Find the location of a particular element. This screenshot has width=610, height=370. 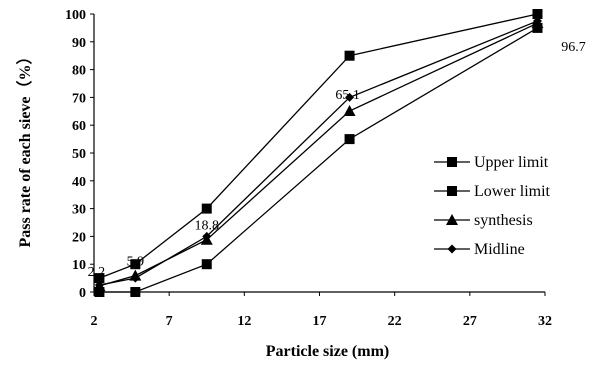

x-axis-title: Particle size (mm) is located at coordinates (327, 351).